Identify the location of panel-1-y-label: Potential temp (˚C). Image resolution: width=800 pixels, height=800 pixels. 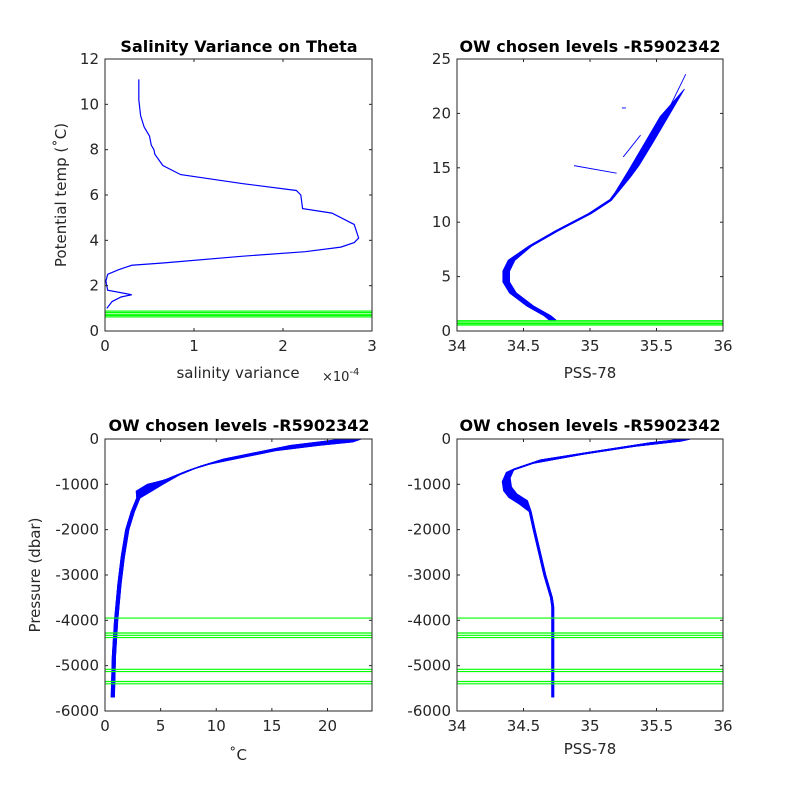
(61, 195).